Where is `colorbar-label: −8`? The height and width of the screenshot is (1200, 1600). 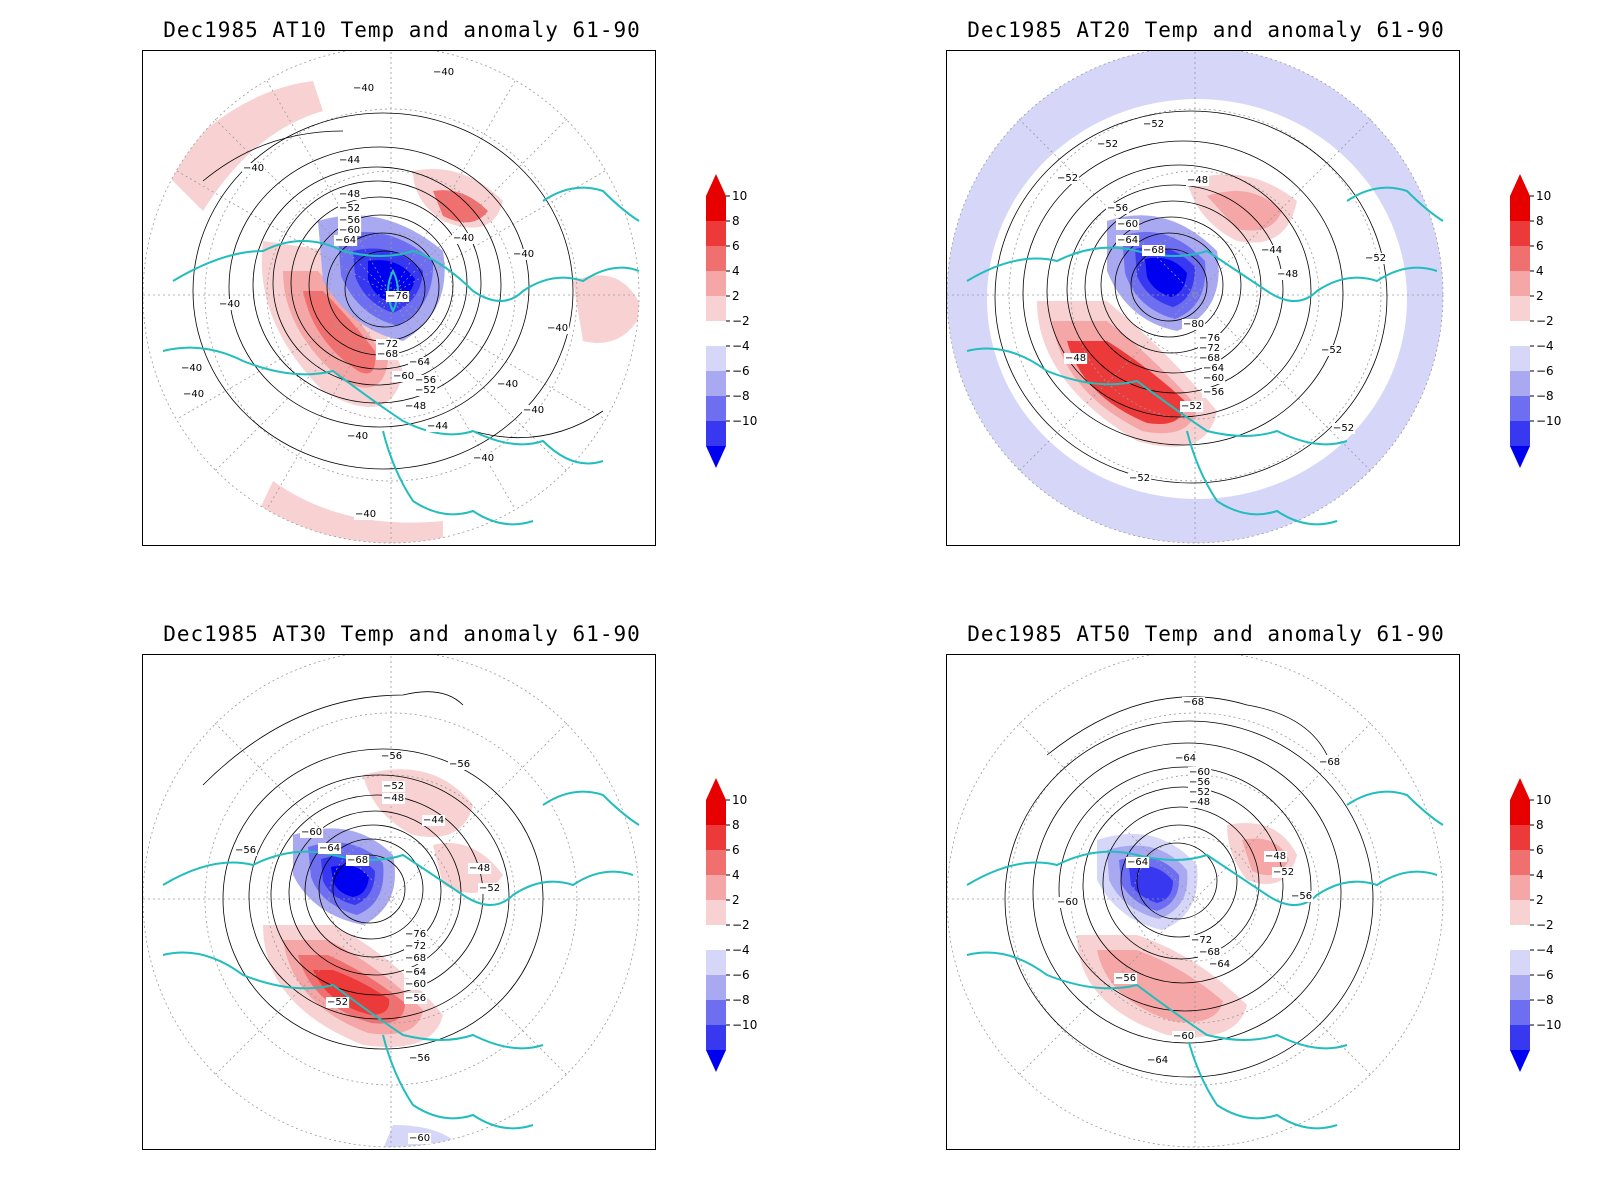
colorbar-label: −8 is located at coordinates (741, 1000).